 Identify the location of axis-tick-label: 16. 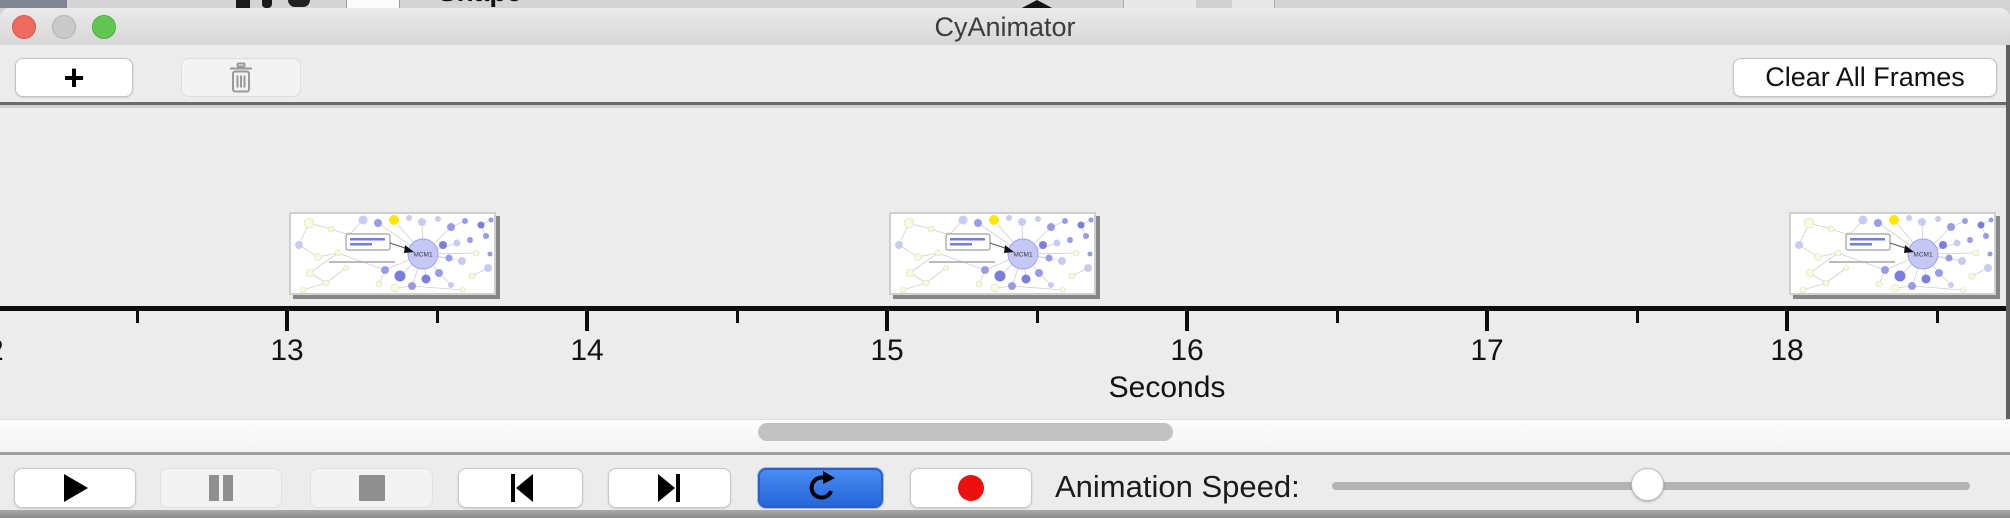
(1187, 350).